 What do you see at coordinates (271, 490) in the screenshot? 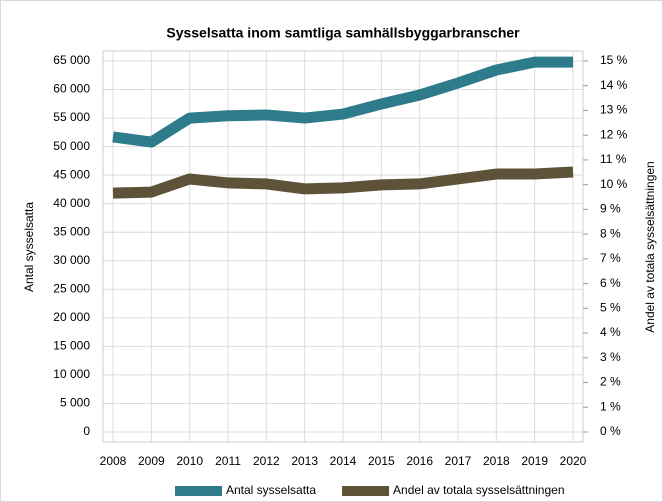
I see `legend-label: Antal sysselsatta` at bounding box center [271, 490].